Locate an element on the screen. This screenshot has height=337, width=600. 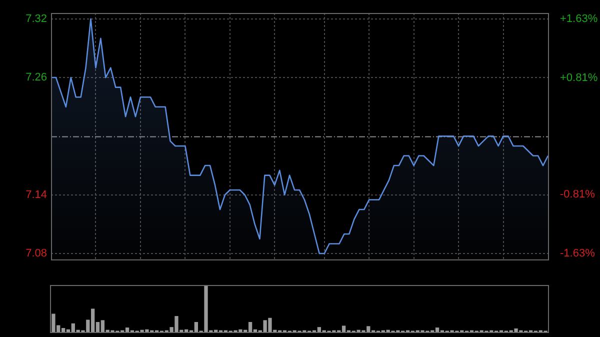
y2-tick-label: -1.63% is located at coordinates (578, 254).